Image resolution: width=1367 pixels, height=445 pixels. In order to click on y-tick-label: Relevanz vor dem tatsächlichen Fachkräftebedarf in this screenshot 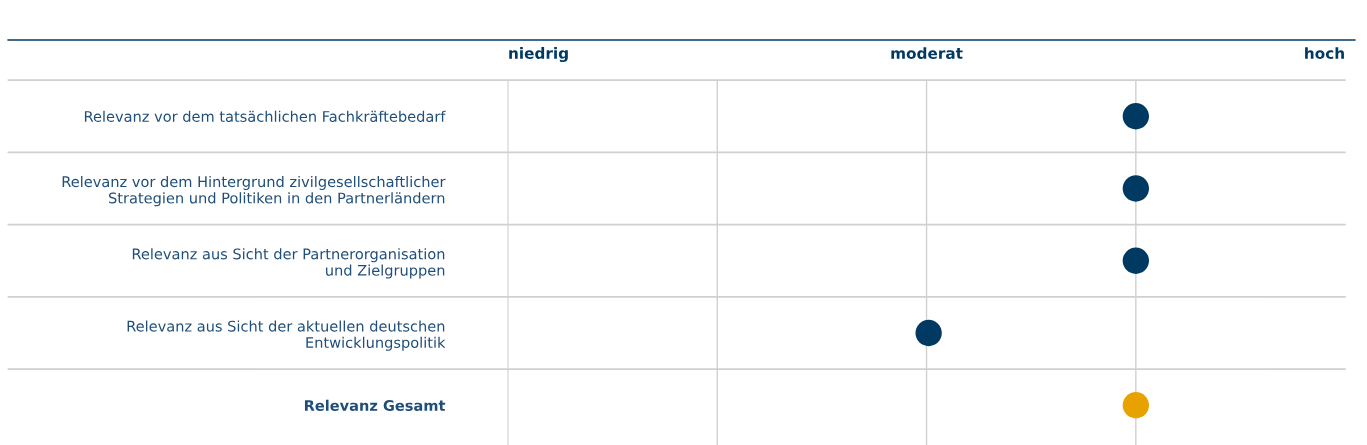, I will do `click(265, 116)`.